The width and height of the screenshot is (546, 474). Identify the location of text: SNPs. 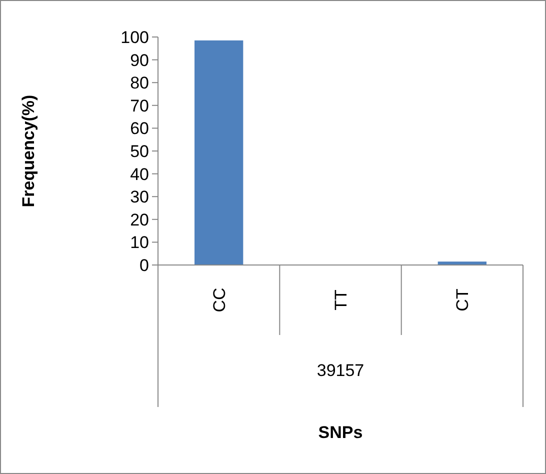
(340, 432).